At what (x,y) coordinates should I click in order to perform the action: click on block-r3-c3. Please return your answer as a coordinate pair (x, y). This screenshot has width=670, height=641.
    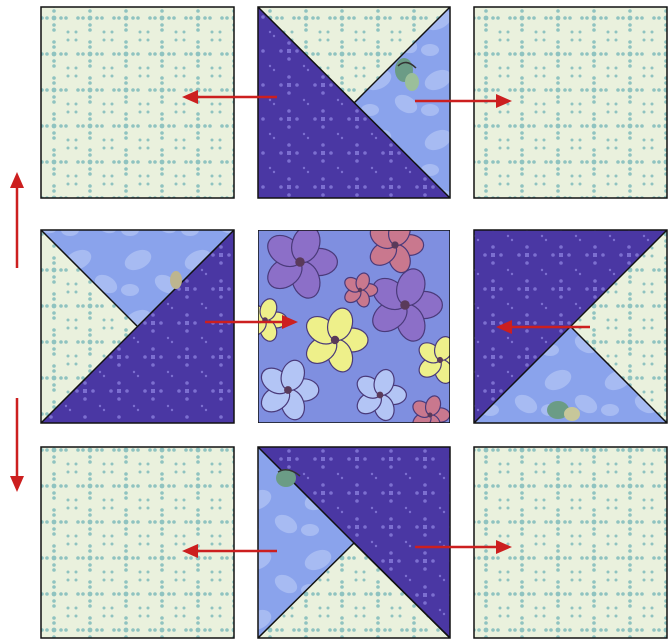
    Looking at the image, I should click on (570, 542).